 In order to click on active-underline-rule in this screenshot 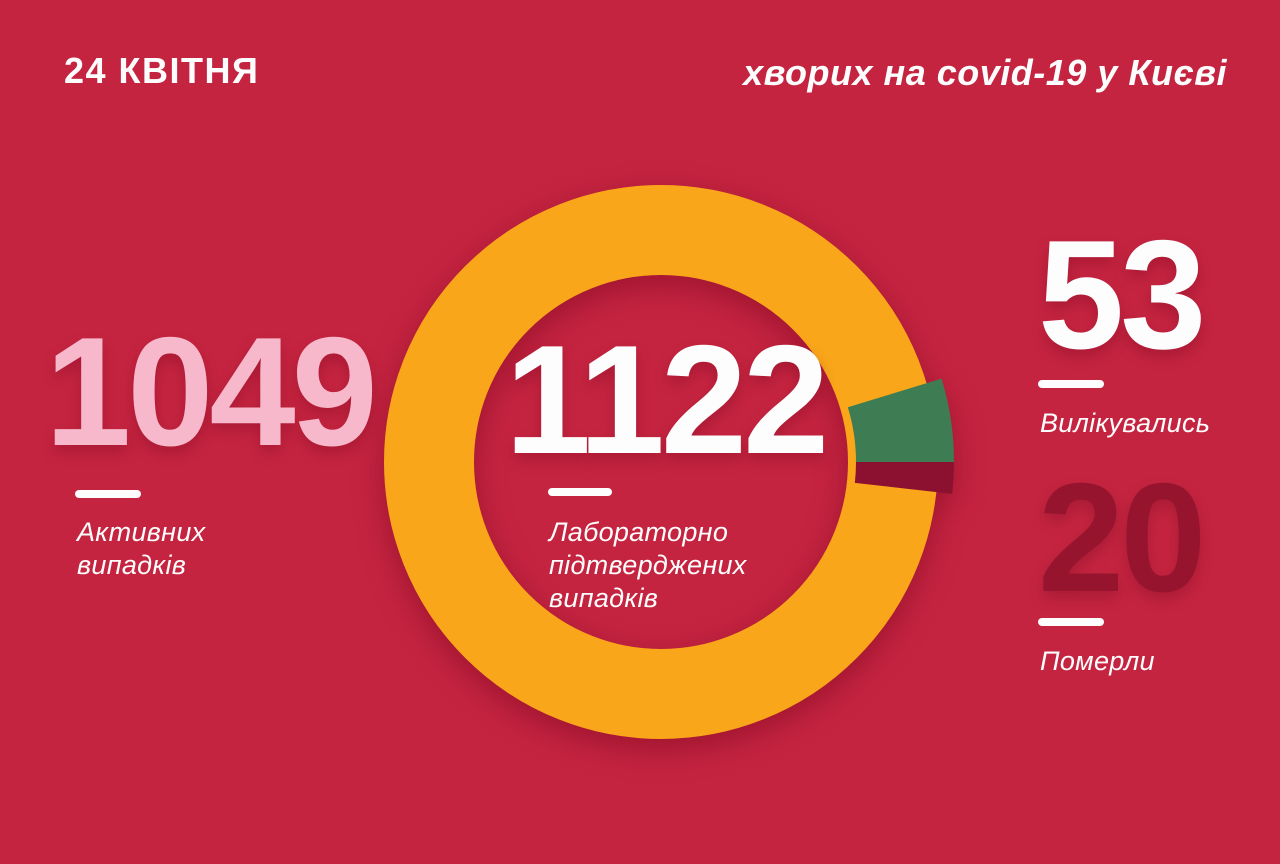, I will do `click(108, 494)`.